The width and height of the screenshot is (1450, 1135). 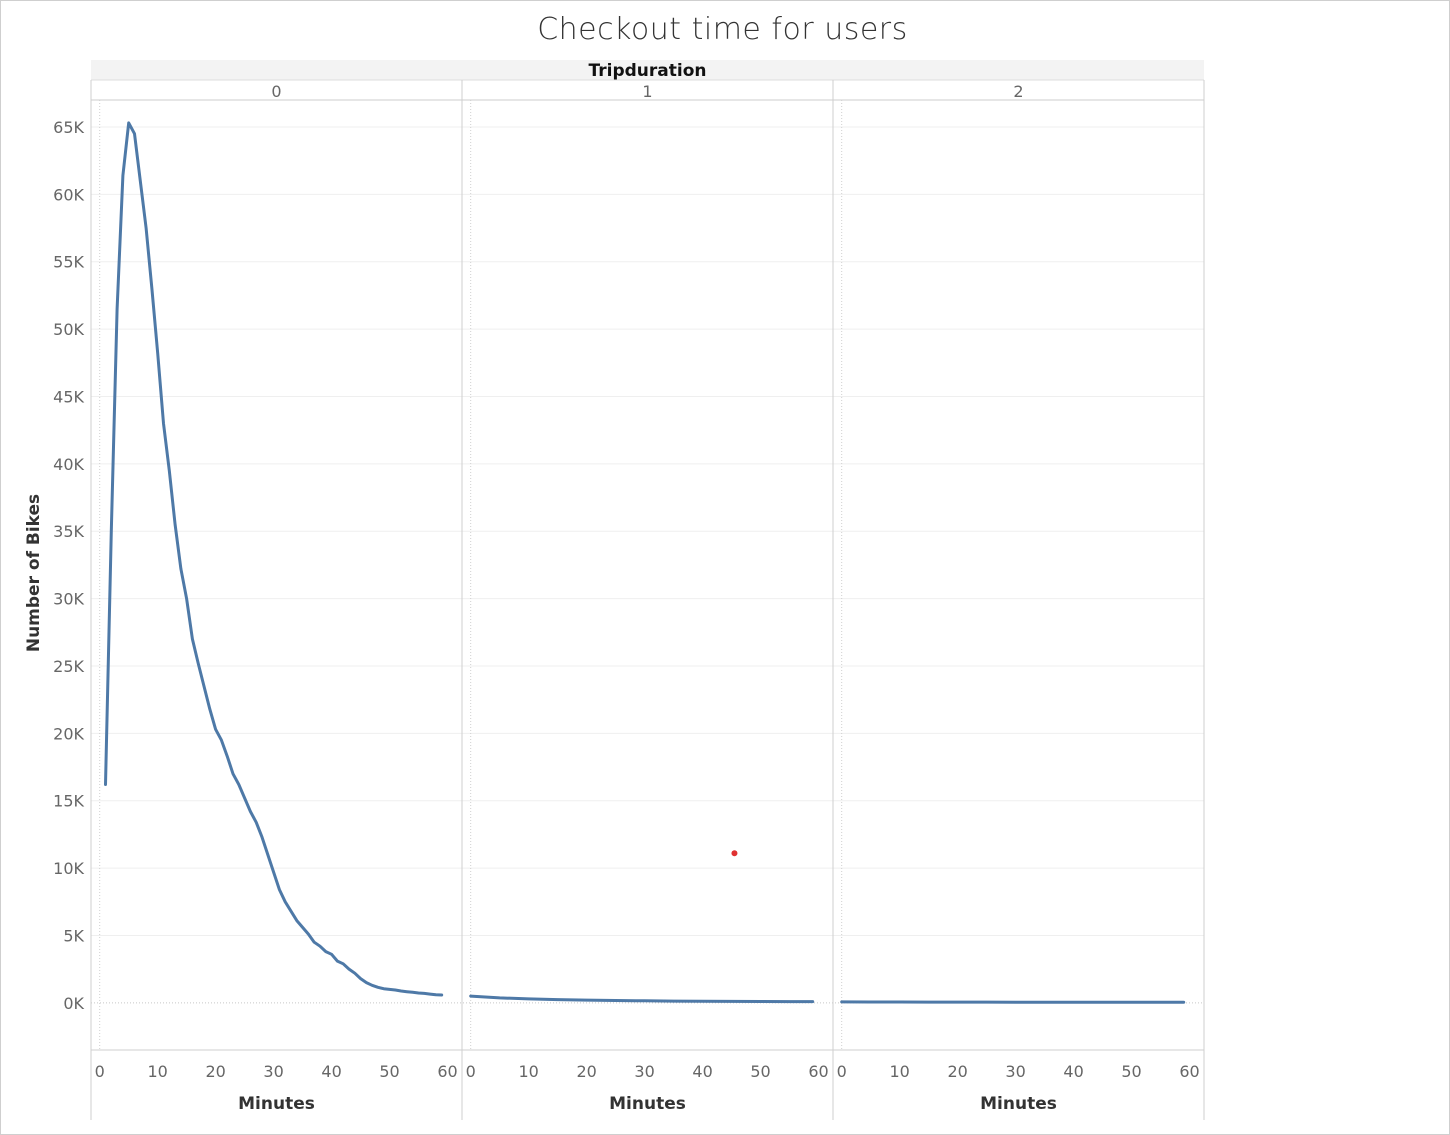 I want to click on column-header: Tripduration, so click(x=648, y=71).